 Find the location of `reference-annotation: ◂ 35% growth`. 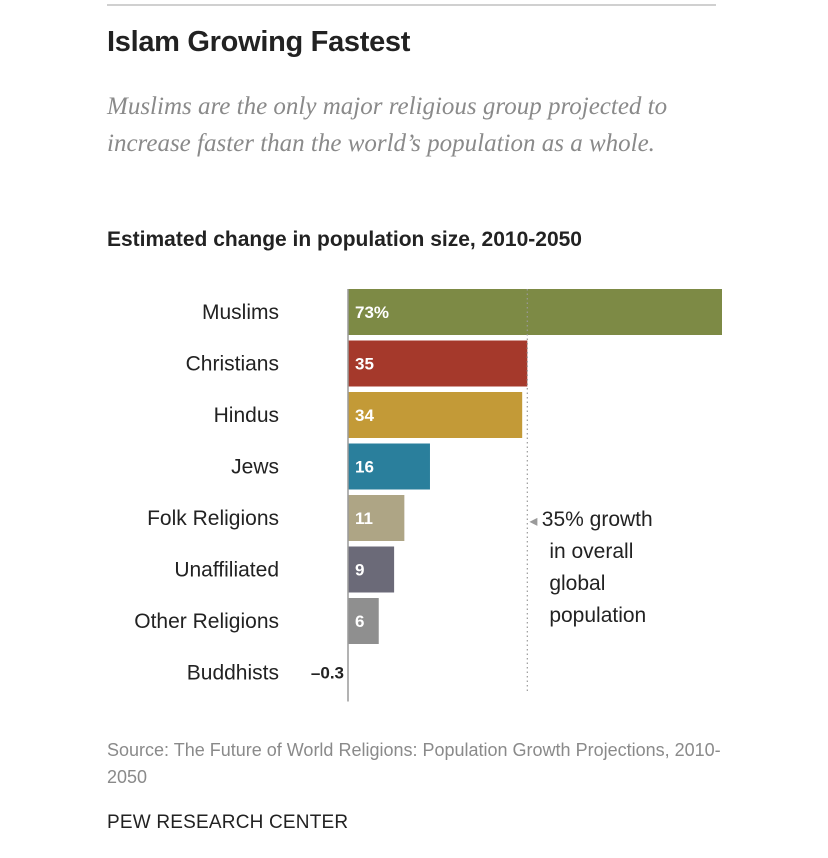

reference-annotation: ◂ 35% growth is located at coordinates (590, 519).